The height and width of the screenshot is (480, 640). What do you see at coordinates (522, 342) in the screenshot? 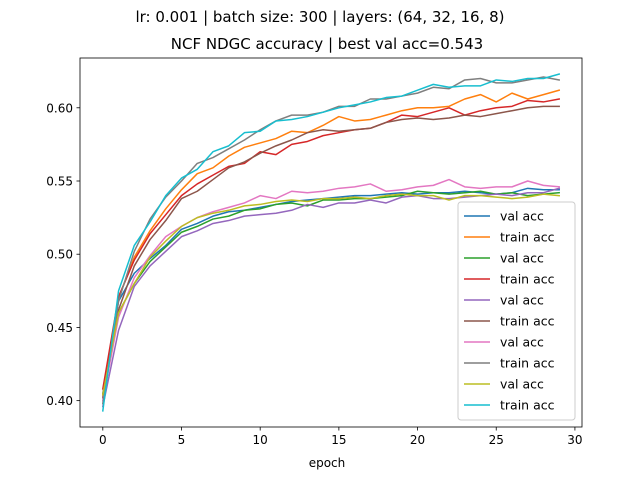
I see `legend-label-7: val acc` at bounding box center [522, 342].